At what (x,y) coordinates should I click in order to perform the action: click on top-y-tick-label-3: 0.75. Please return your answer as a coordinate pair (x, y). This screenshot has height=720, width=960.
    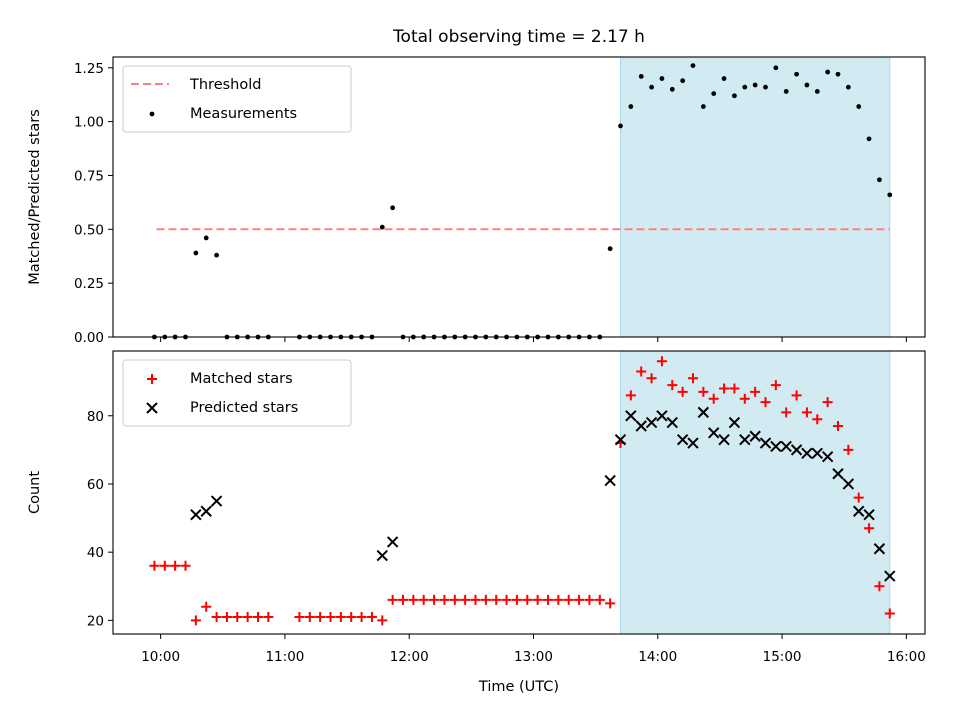
    Looking at the image, I should click on (89, 176).